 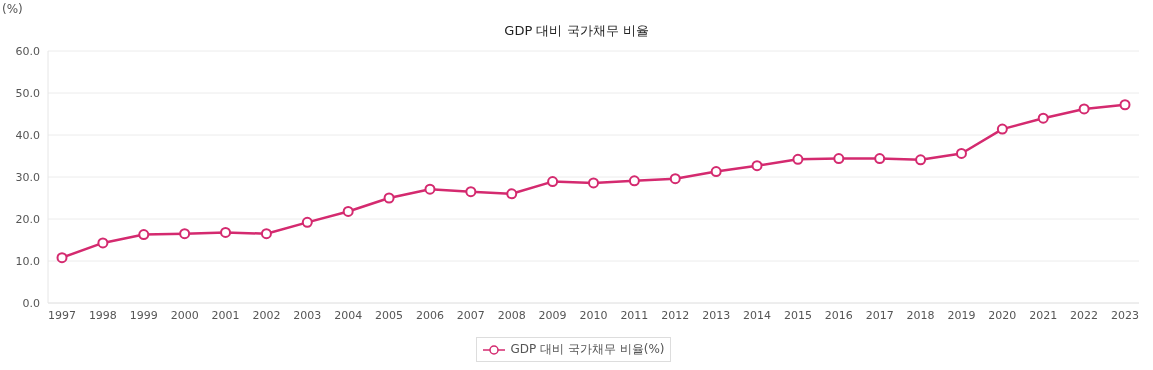 What do you see at coordinates (1125, 315) in the screenshot?
I see `x-tick-label: 2023` at bounding box center [1125, 315].